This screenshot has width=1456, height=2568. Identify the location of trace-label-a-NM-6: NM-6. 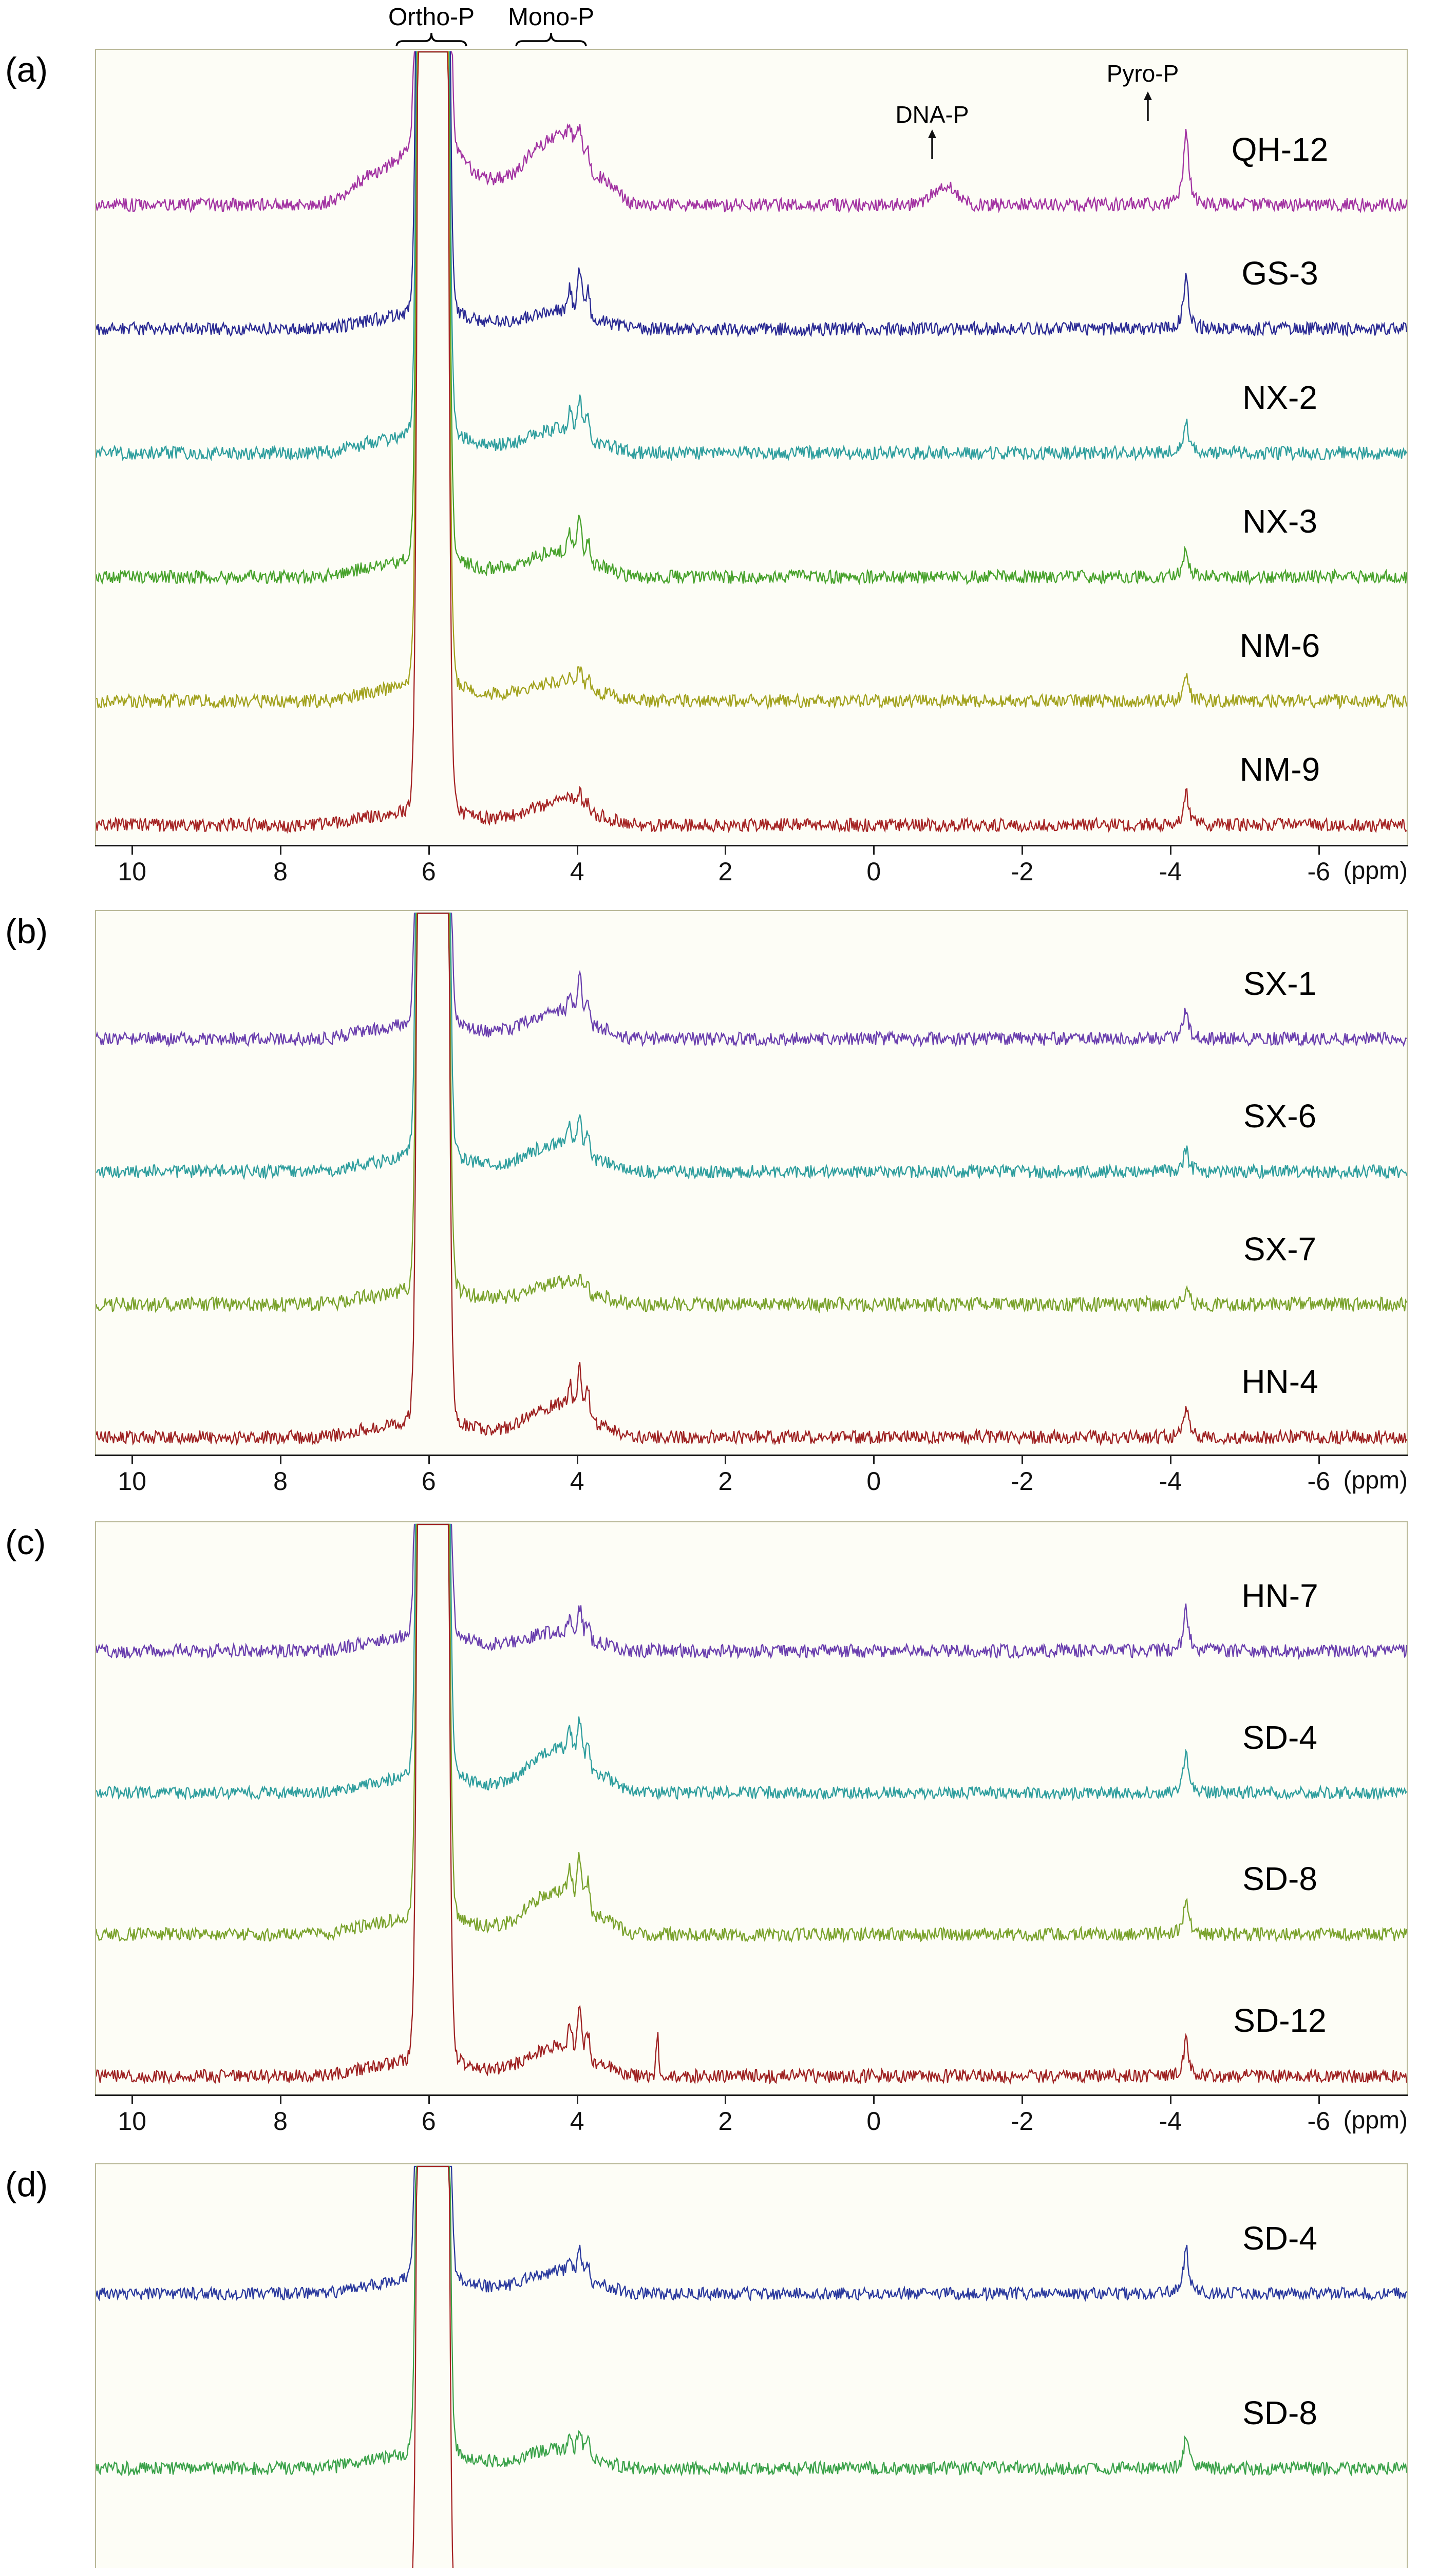
(1280, 645).